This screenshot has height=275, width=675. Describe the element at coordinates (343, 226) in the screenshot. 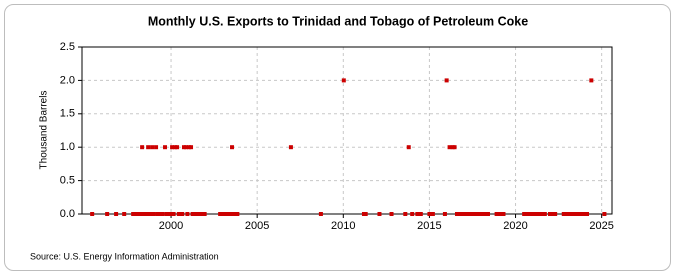

I see `x-tick-label: 2010` at that location.